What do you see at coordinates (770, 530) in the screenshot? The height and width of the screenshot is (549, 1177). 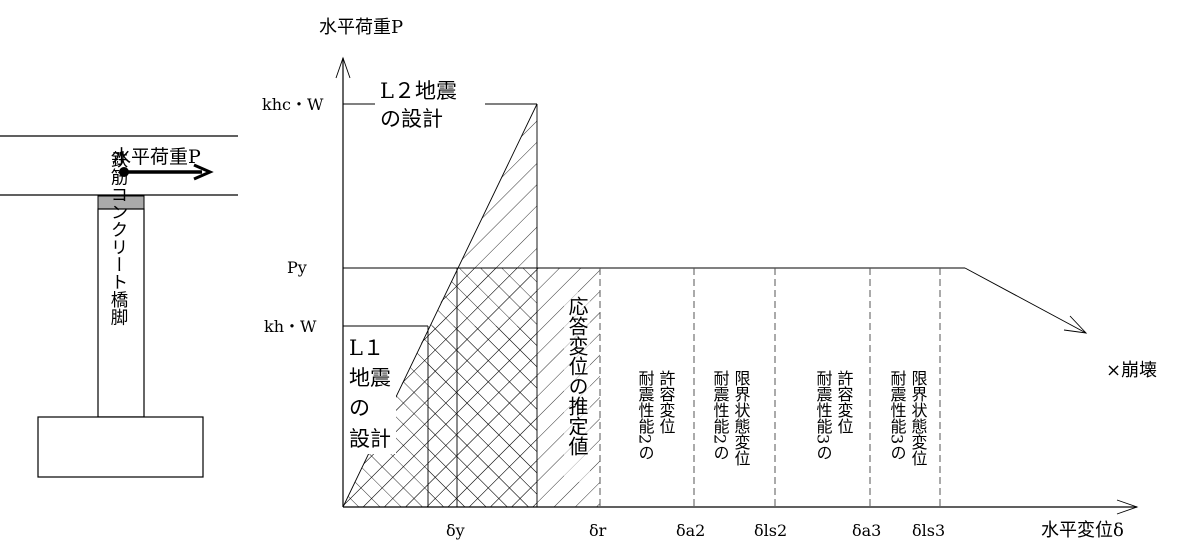 I see `x-tick-dls2: δls2` at bounding box center [770, 530].